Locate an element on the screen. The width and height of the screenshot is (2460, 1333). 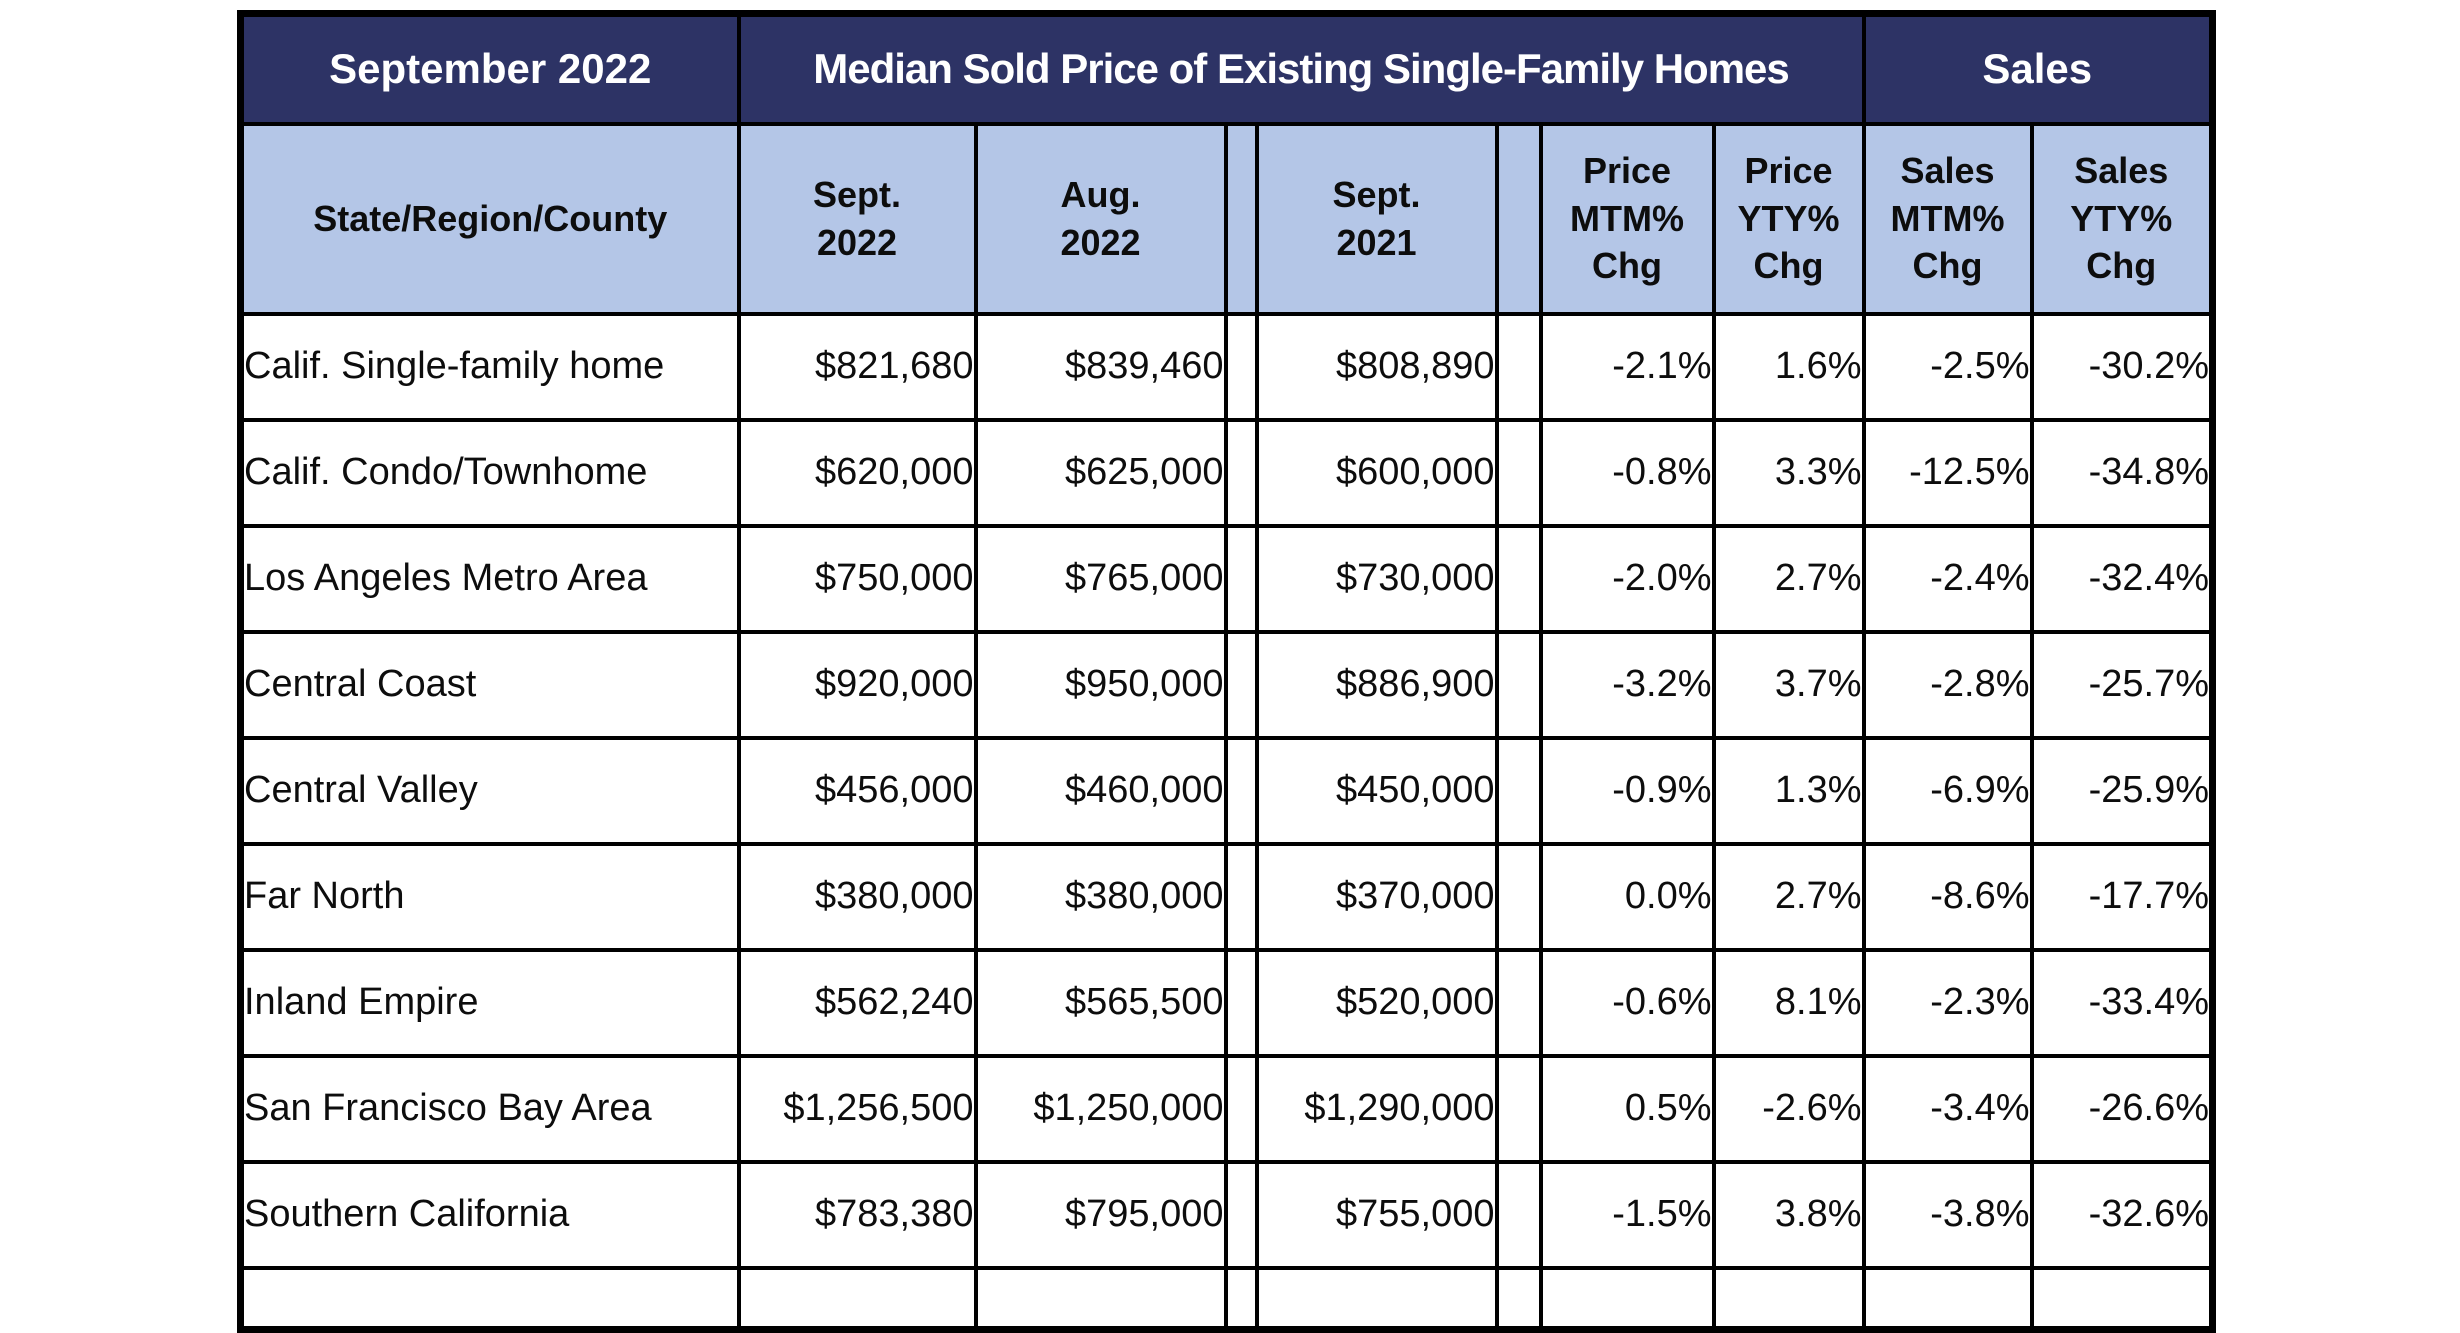
aug-2022-price-cell: $795,000 is located at coordinates (1100, 1214).